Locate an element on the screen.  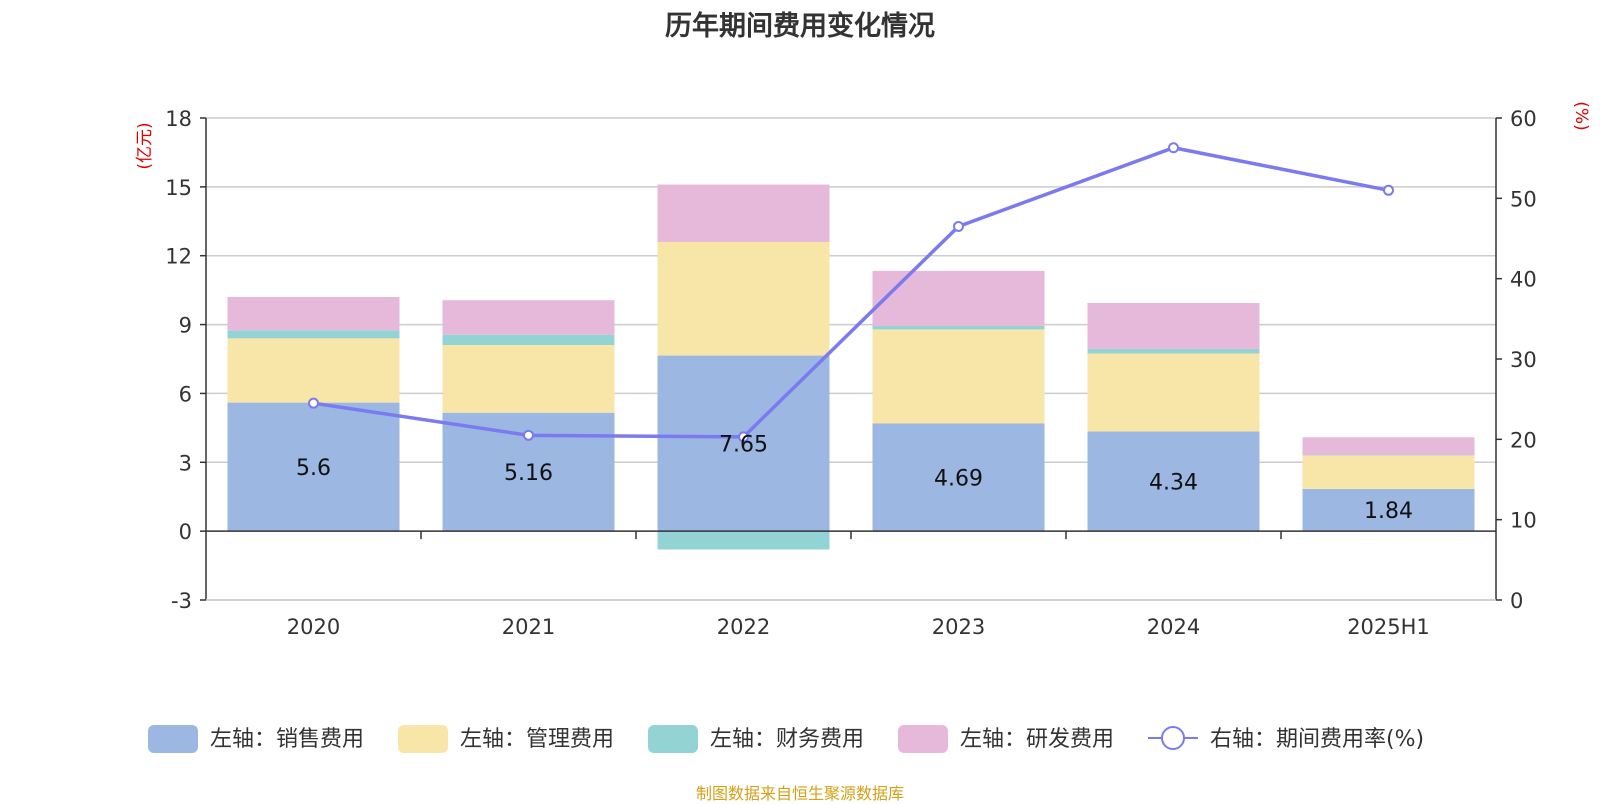
legend: 左轴：销售费用 左轴：管理费用 左轴：财务费用 左轴：研发费用 右轴：期间费用率(%) is located at coordinates (786, 739).